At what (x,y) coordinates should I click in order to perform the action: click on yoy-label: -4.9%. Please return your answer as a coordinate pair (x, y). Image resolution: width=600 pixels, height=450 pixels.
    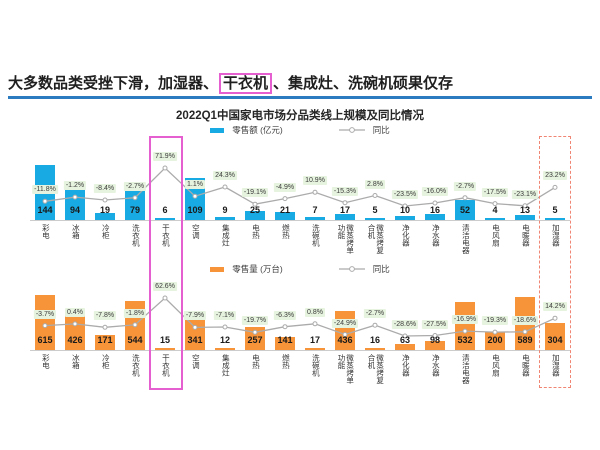
    Looking at the image, I should click on (285, 187).